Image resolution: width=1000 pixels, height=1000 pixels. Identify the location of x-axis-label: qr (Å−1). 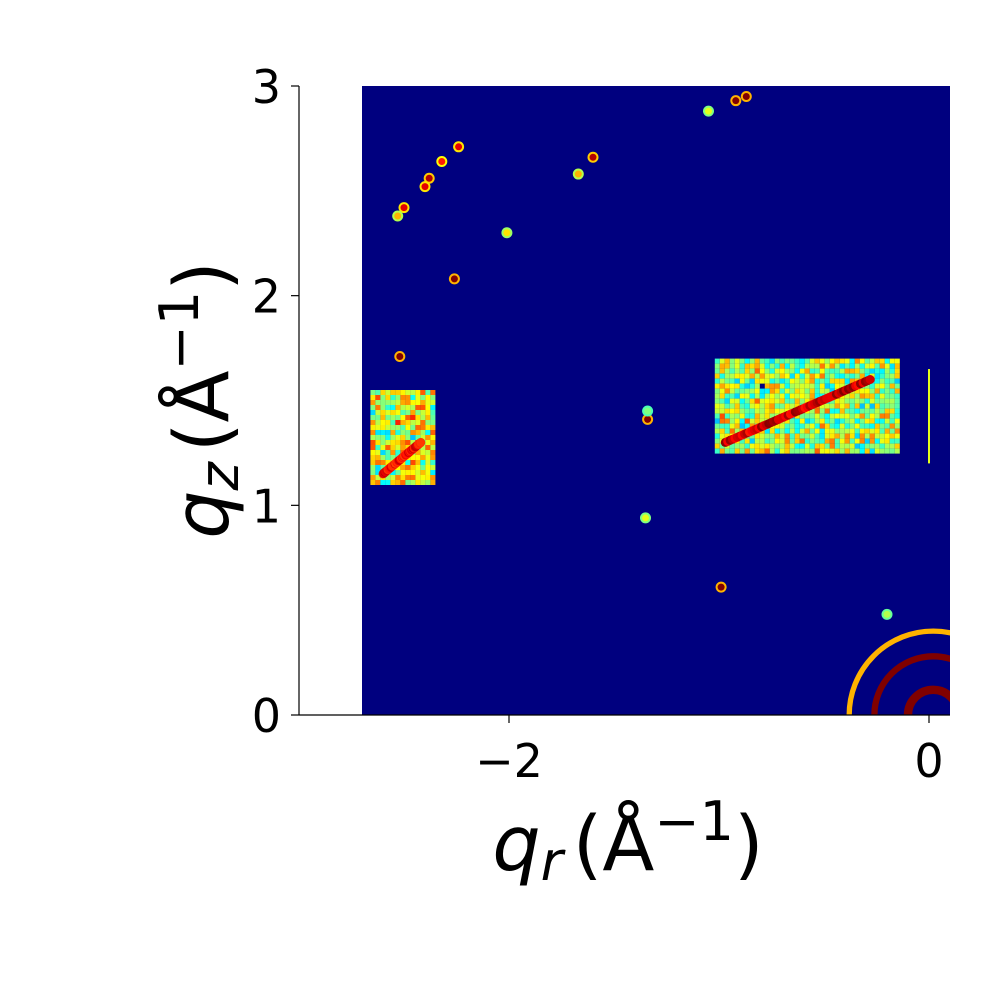
(627, 841).